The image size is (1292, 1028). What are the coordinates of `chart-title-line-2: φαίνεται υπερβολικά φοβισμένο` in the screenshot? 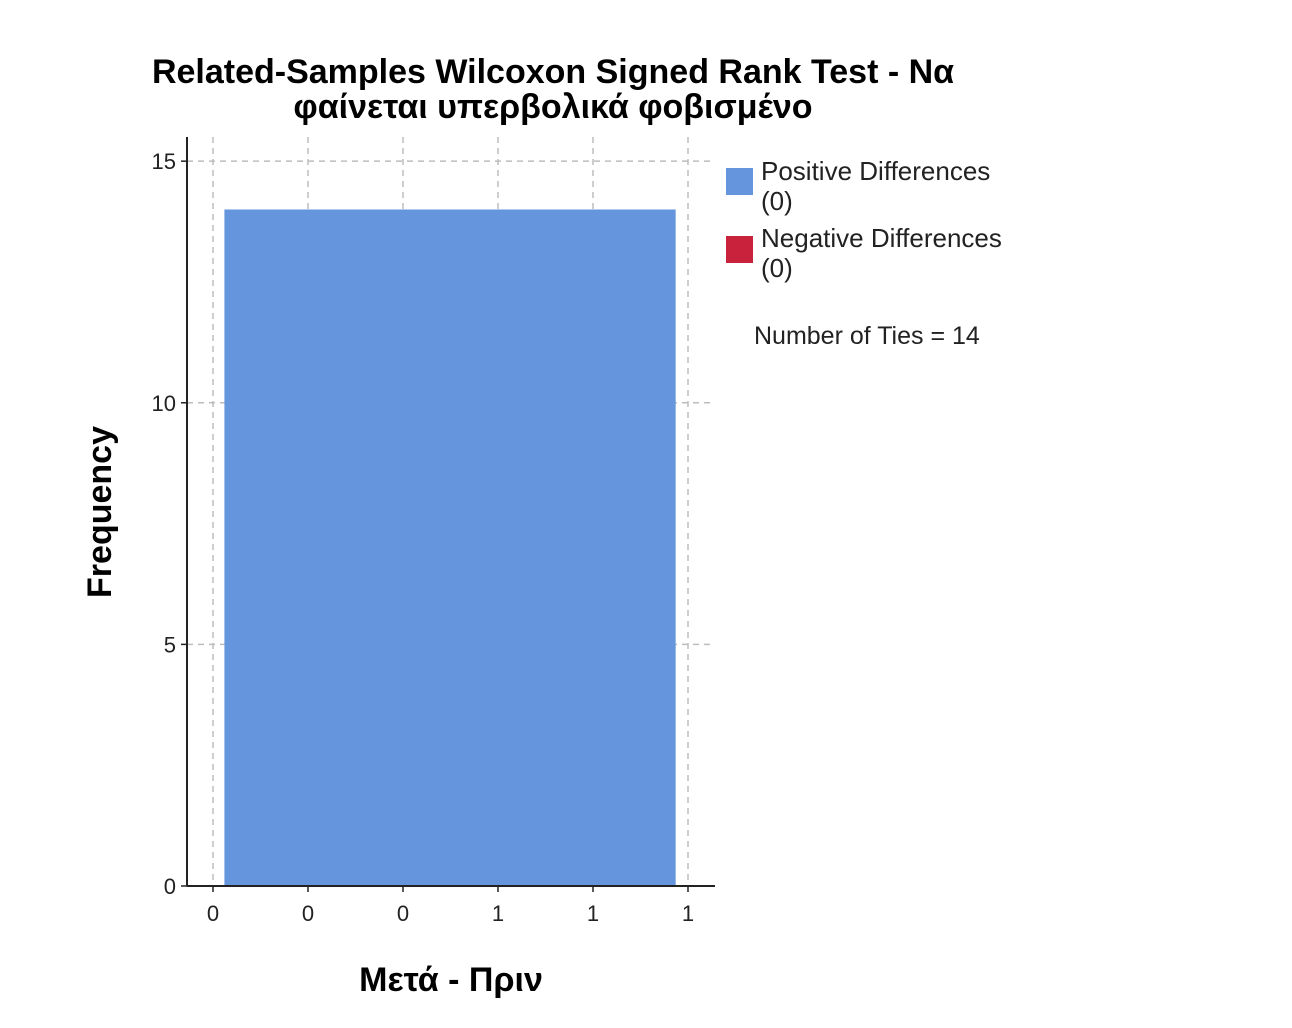 It's located at (552, 107).